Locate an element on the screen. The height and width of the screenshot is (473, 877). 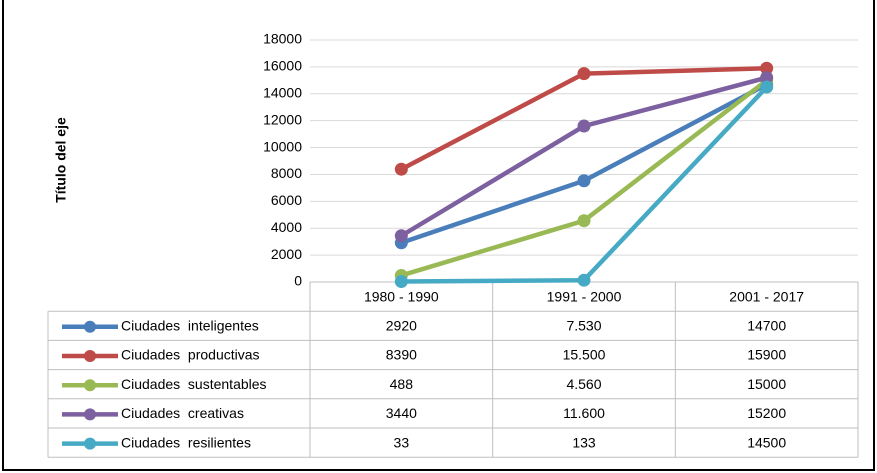
table-cell: 14700 is located at coordinates (766, 326).